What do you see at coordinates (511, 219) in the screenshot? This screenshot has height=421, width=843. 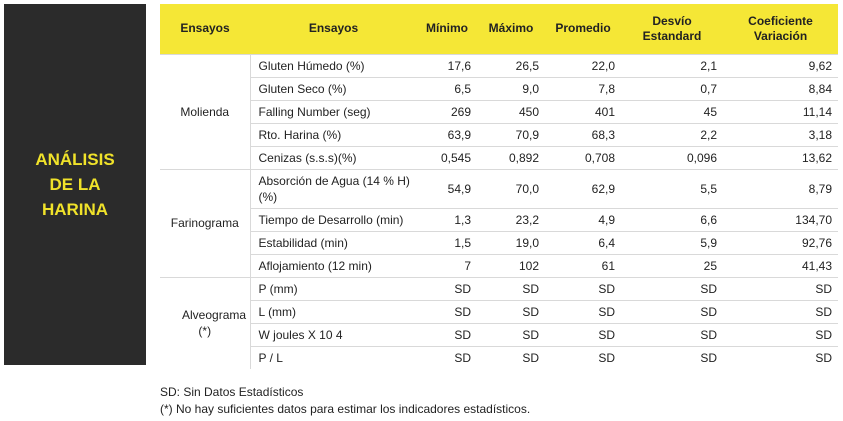 I see `maximo-cell: 23,2` at bounding box center [511, 219].